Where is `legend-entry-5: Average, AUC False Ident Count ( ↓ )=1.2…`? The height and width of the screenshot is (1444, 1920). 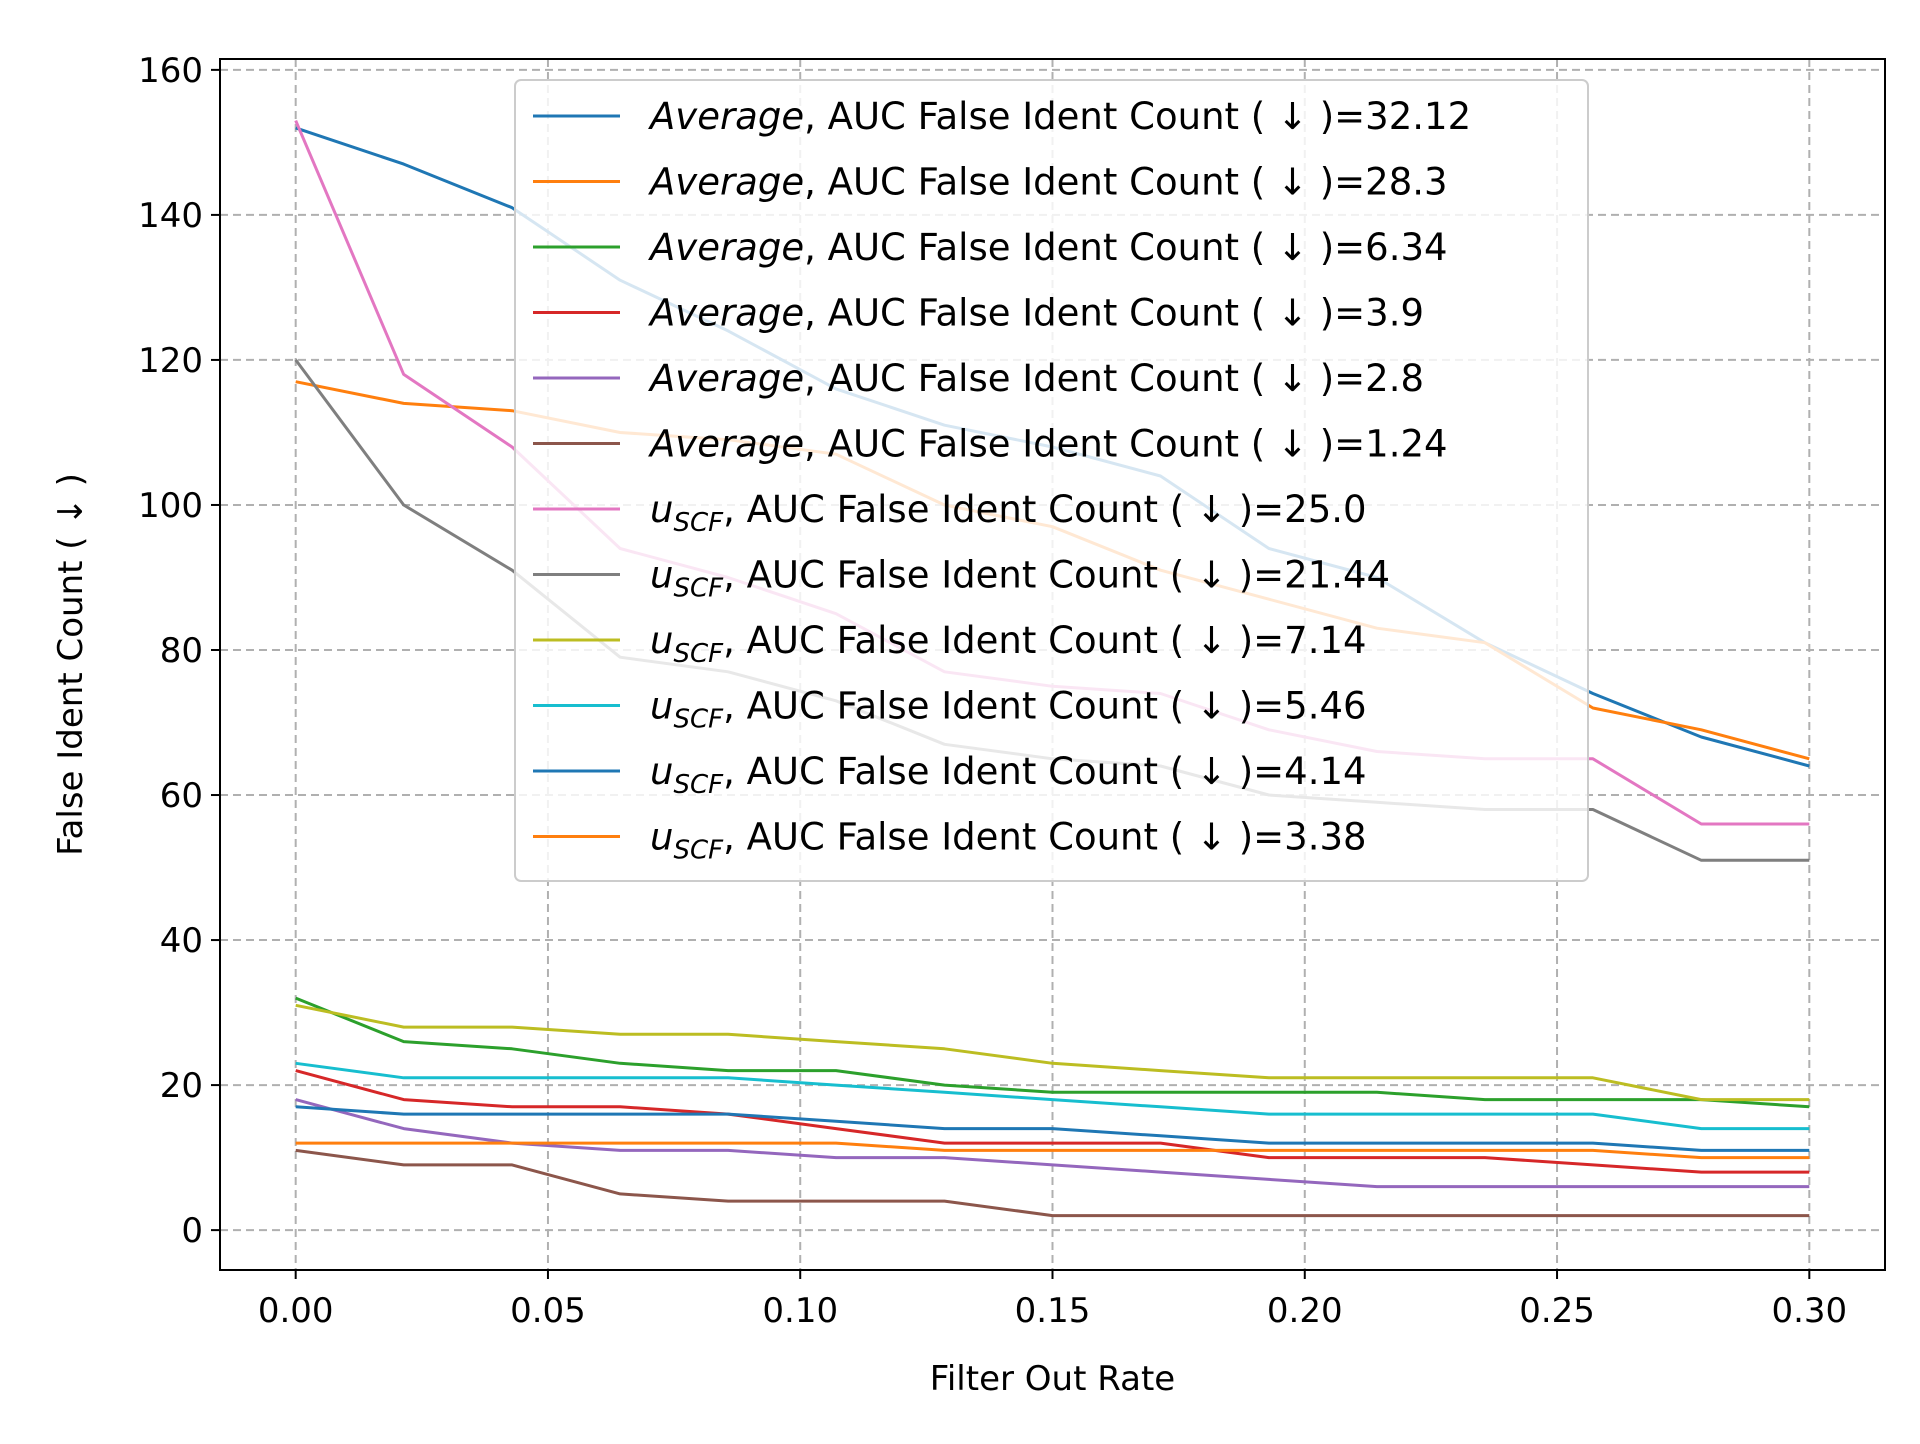 legend-entry-5: Average, AUC False Ident Count ( ↓ )=1.2… is located at coordinates (1048, 444).